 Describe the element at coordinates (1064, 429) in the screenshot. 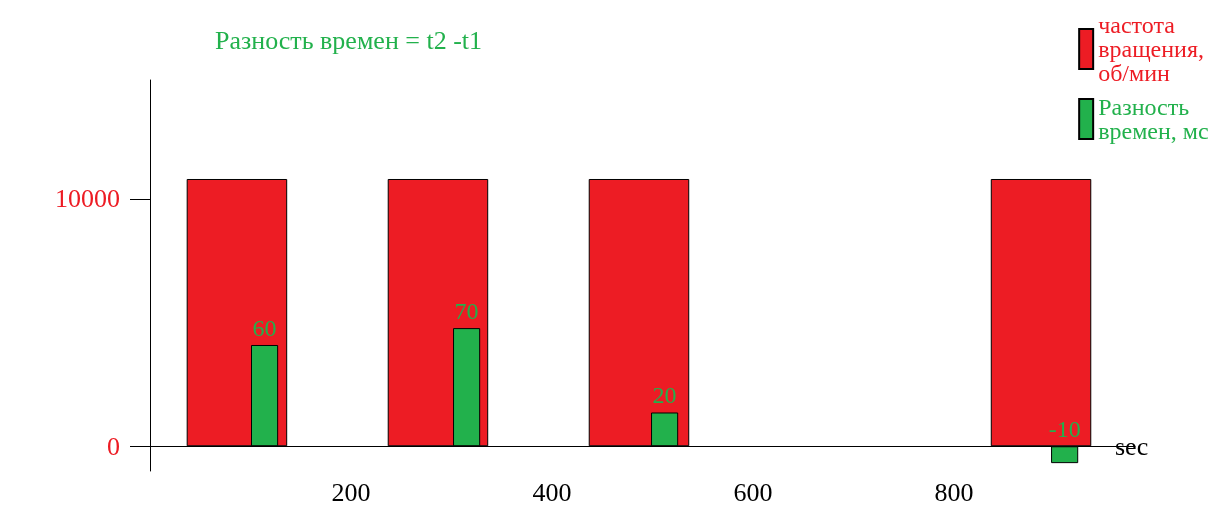

I see `data-label: -10` at that location.